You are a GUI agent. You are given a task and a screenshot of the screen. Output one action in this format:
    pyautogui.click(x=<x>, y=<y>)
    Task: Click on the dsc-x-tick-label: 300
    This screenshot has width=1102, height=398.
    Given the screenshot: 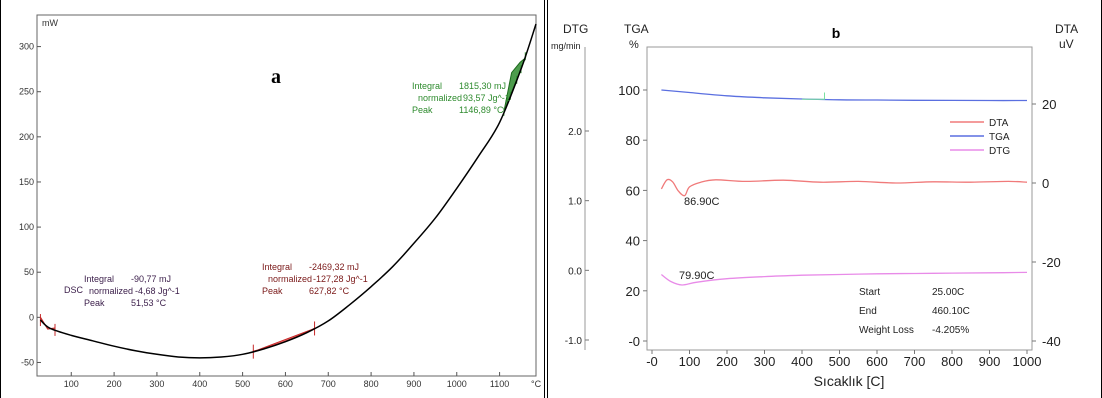 What is the action you would take?
    pyautogui.click(x=156, y=384)
    